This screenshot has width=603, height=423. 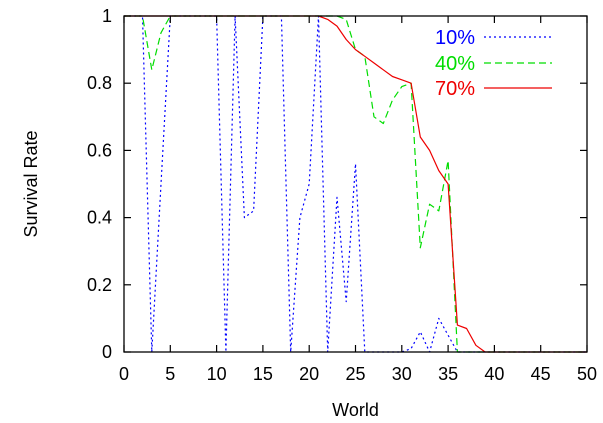 What do you see at coordinates (99, 83) in the screenshot?
I see `y-tick-label: 0.8` at bounding box center [99, 83].